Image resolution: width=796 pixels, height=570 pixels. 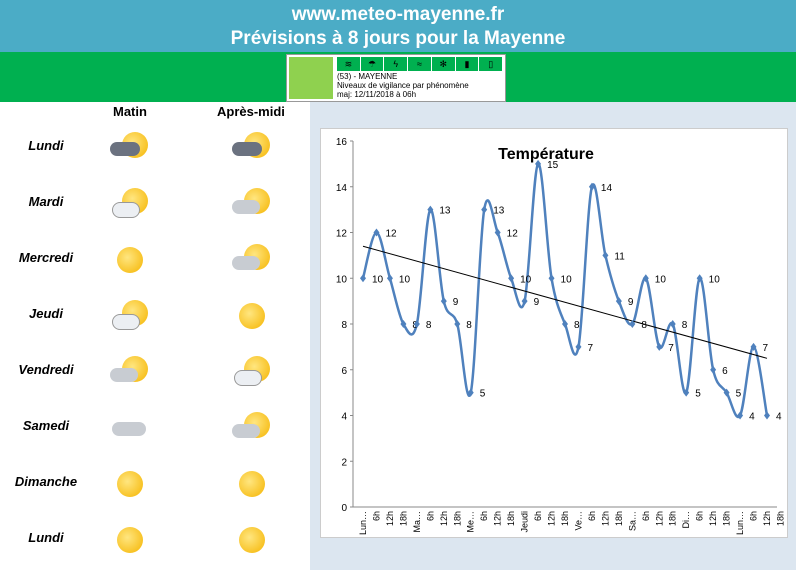 What do you see at coordinates (46, 481) in the screenshot?
I see `day-label: Dimanche` at bounding box center [46, 481].